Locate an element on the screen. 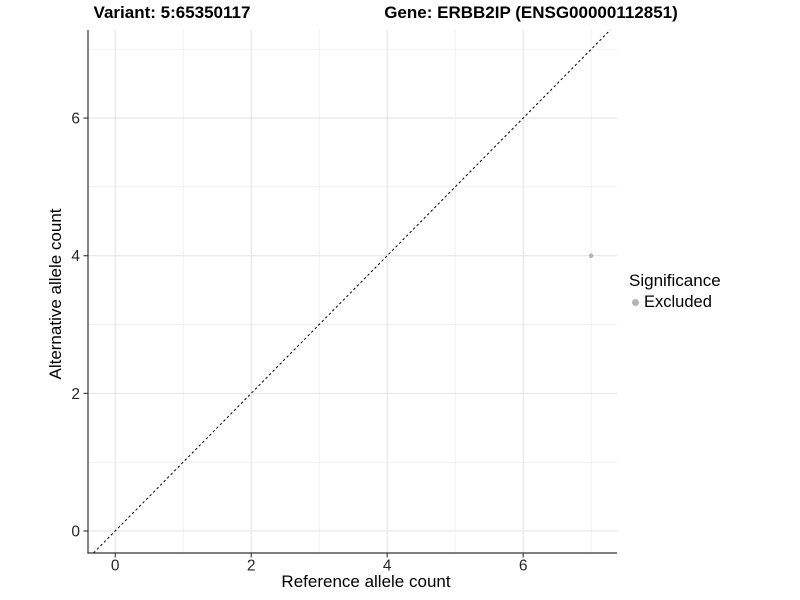 The height and width of the screenshot is (600, 800). legend-item-excluded: Excluded is located at coordinates (675, 302).